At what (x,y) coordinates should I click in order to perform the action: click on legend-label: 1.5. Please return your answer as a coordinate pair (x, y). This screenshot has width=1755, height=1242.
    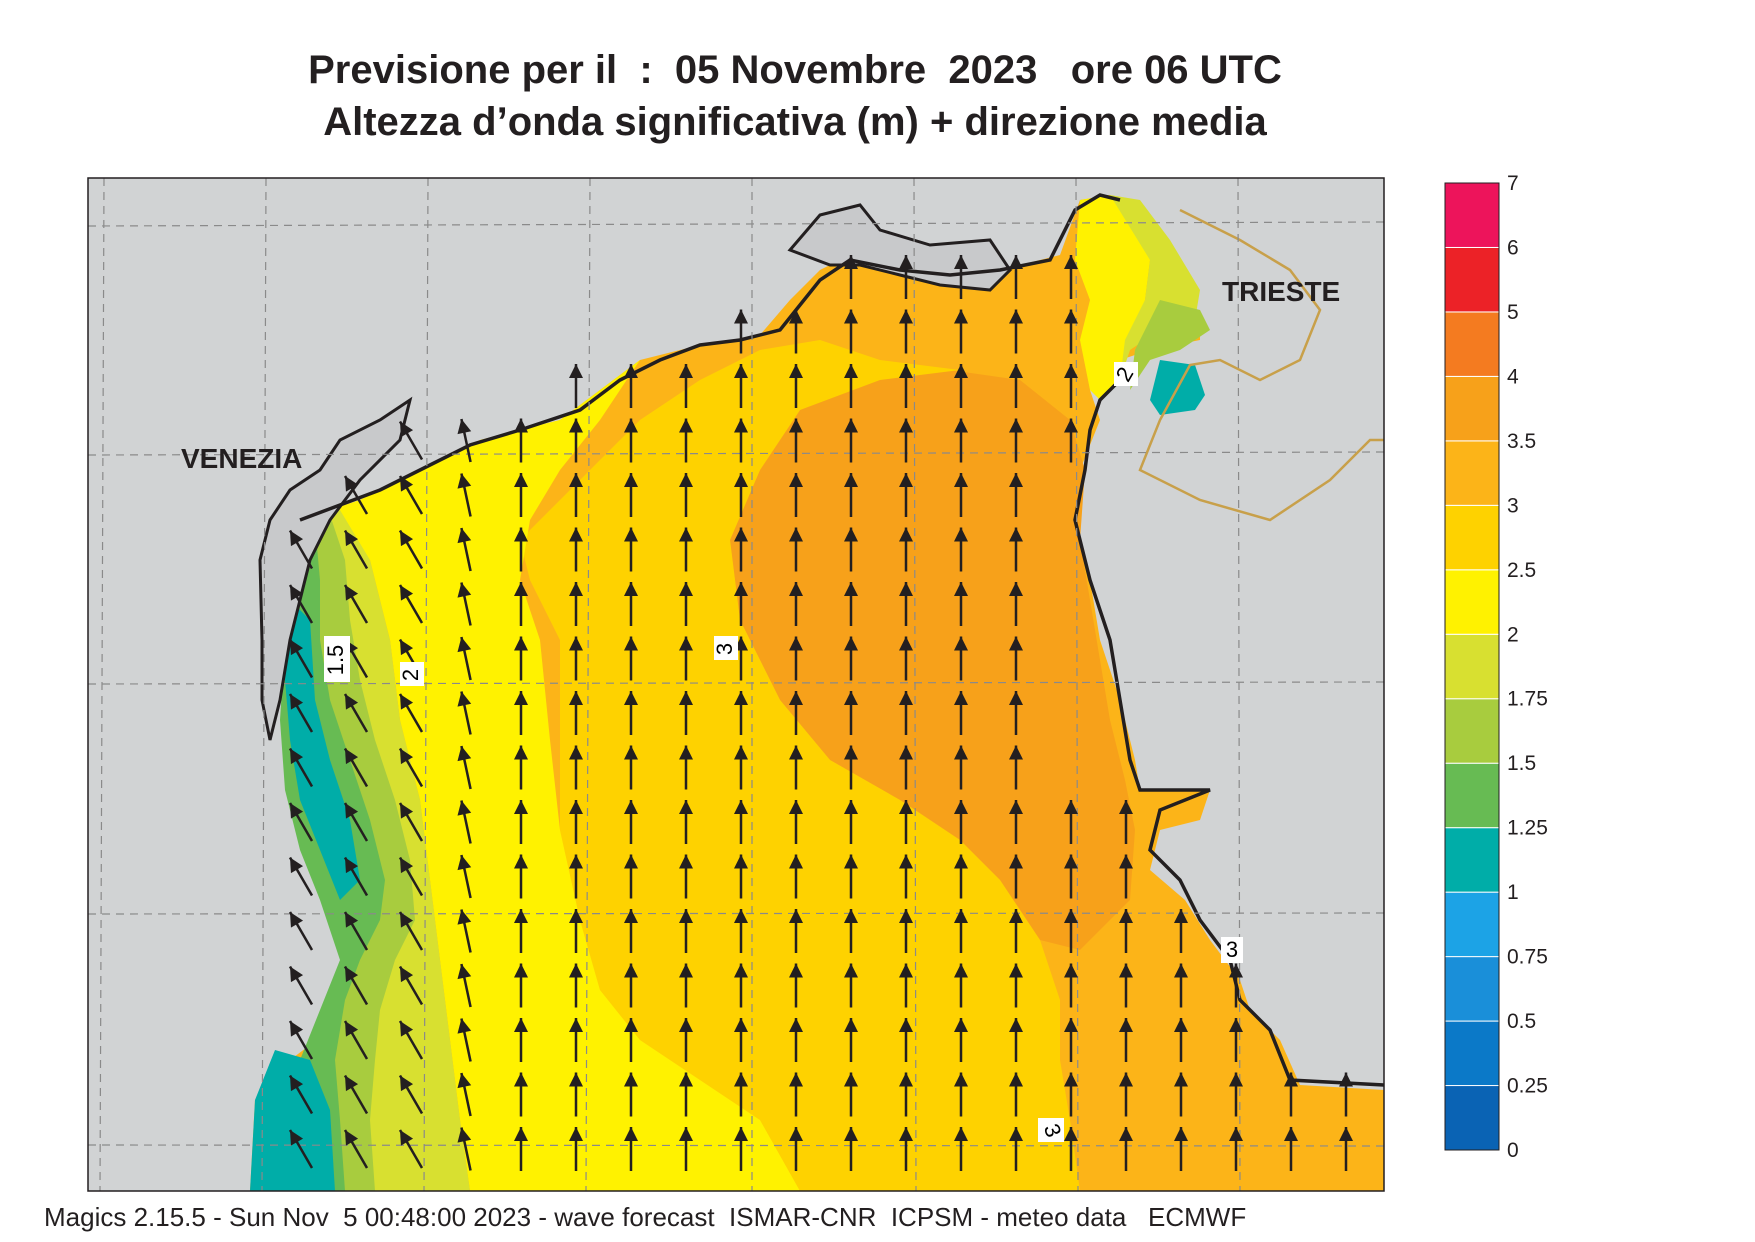
    Looking at the image, I should click on (1521, 763).